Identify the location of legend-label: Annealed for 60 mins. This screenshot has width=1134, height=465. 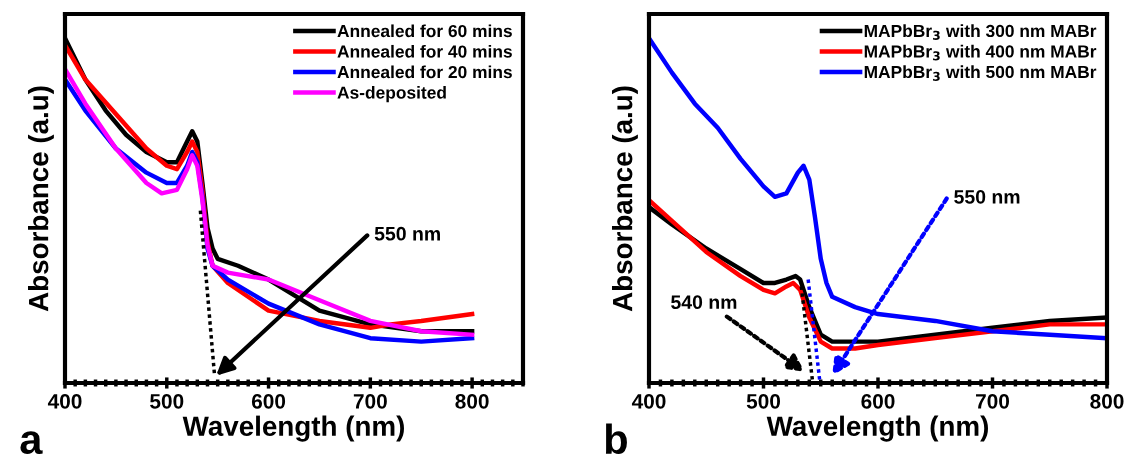
(424, 31).